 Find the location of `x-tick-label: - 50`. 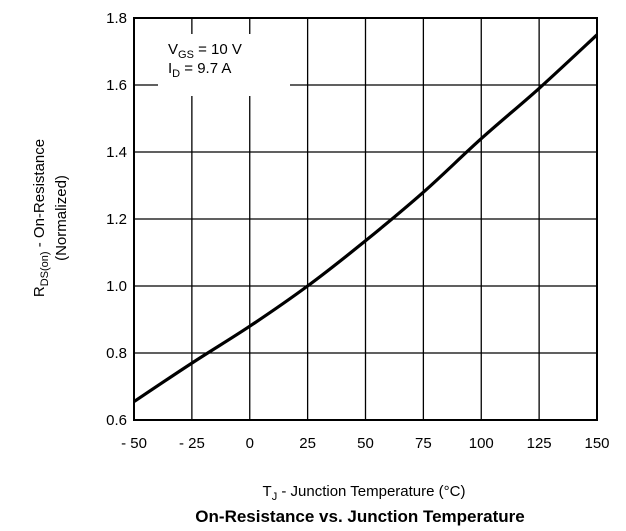

x-tick-label: - 50 is located at coordinates (134, 443).